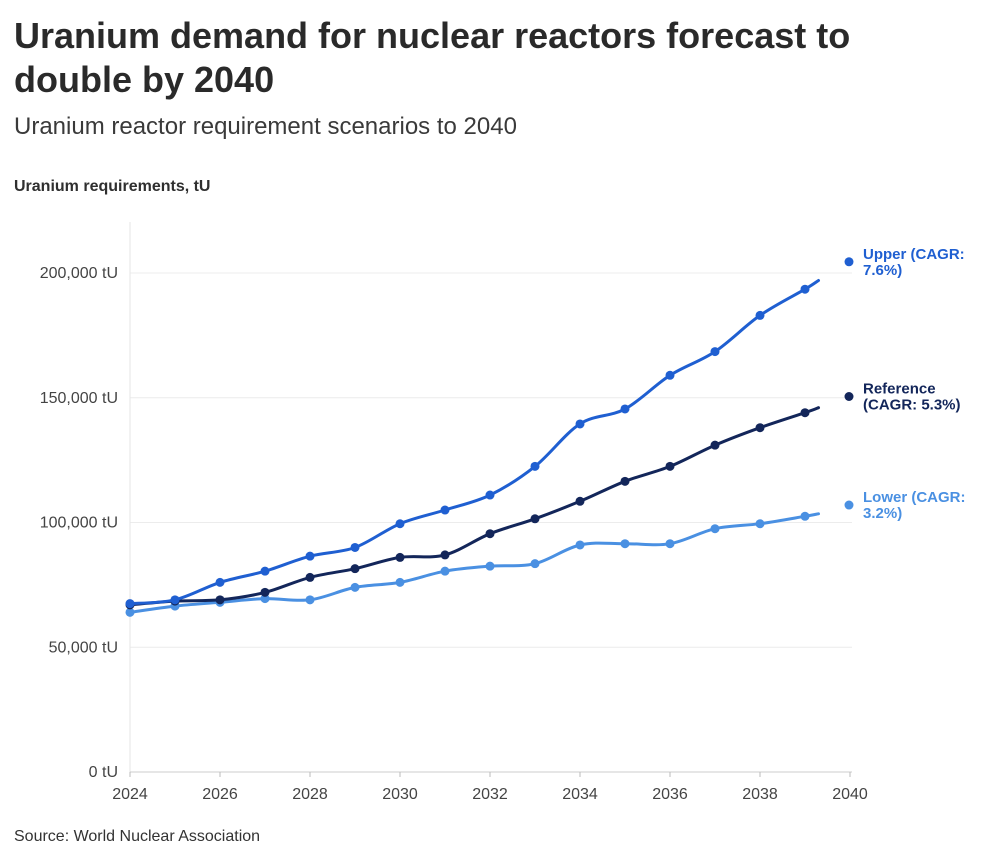  I want to click on series-label-line: Lower (CAGR:, so click(914, 497).